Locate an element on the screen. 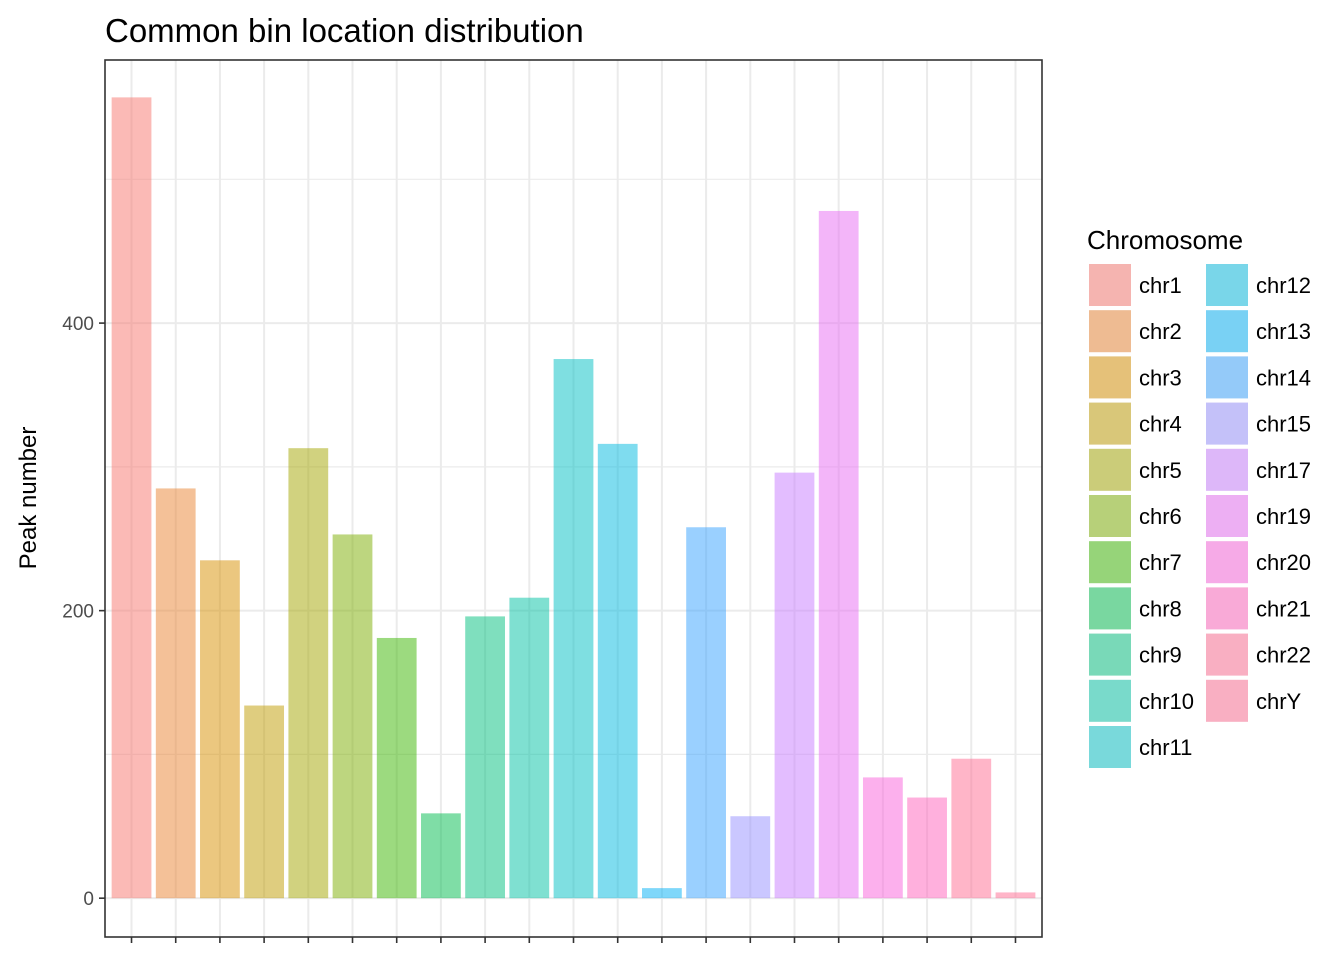 Image resolution: width=1344 pixels, height=960 pixels. legend-label: chr4 is located at coordinates (1160, 424).